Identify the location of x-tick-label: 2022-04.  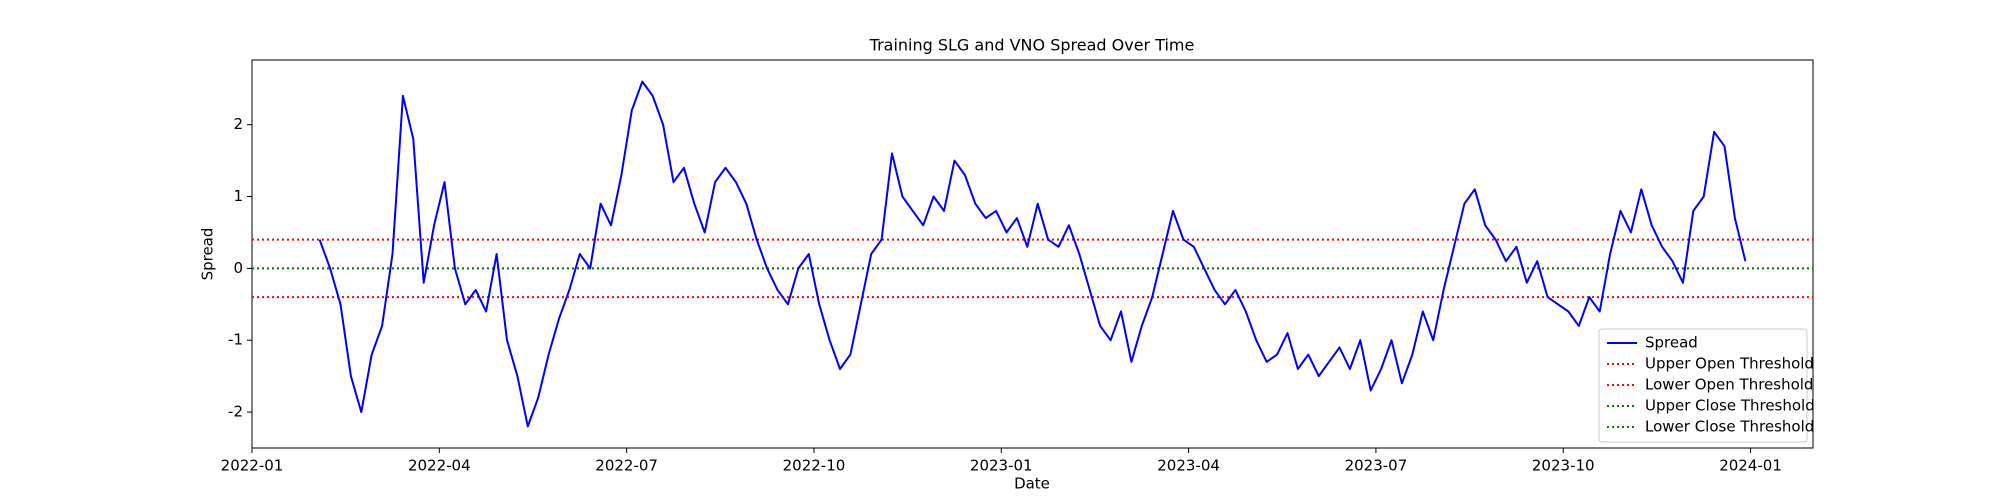
(439, 466).